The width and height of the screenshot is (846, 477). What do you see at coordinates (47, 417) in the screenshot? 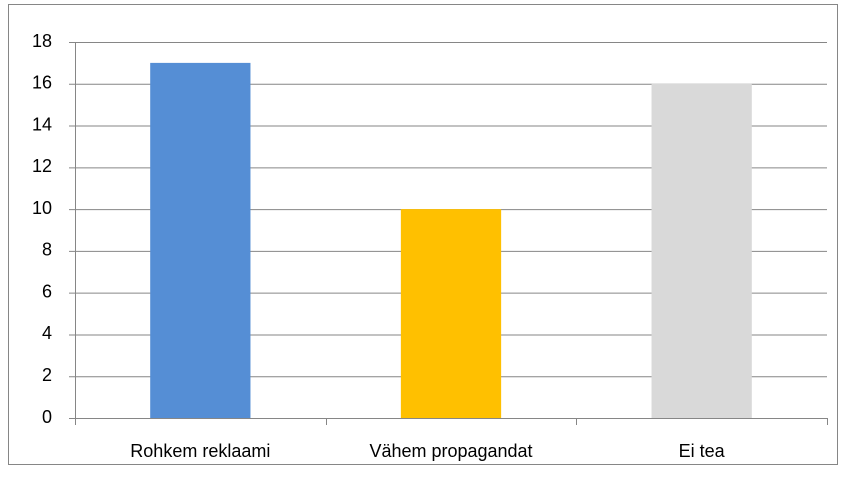
I see `y-tick-label: 0` at bounding box center [47, 417].